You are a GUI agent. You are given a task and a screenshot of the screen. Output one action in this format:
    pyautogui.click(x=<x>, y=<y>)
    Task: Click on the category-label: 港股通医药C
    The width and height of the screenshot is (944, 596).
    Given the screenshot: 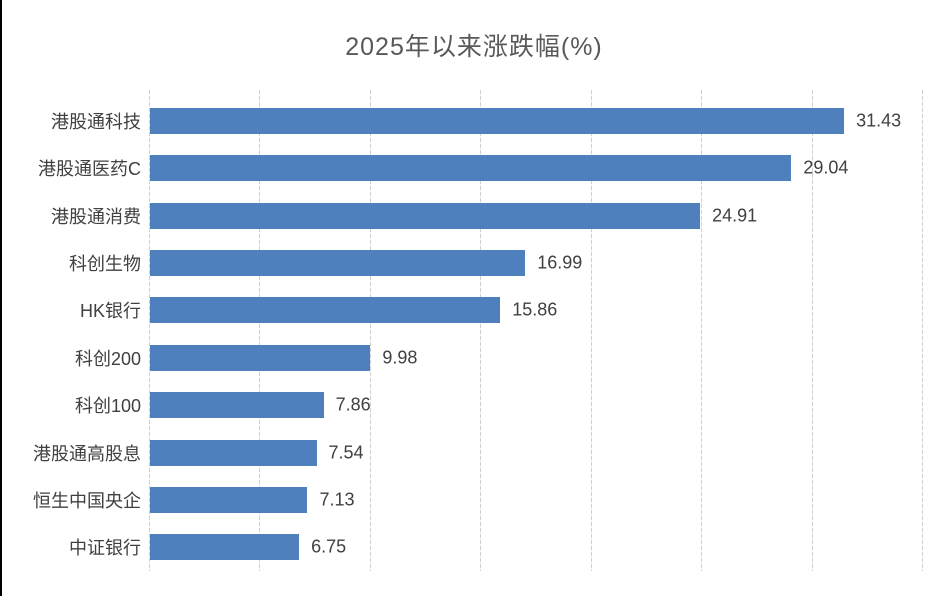 What is the action you would take?
    pyautogui.click(x=89, y=169)
    